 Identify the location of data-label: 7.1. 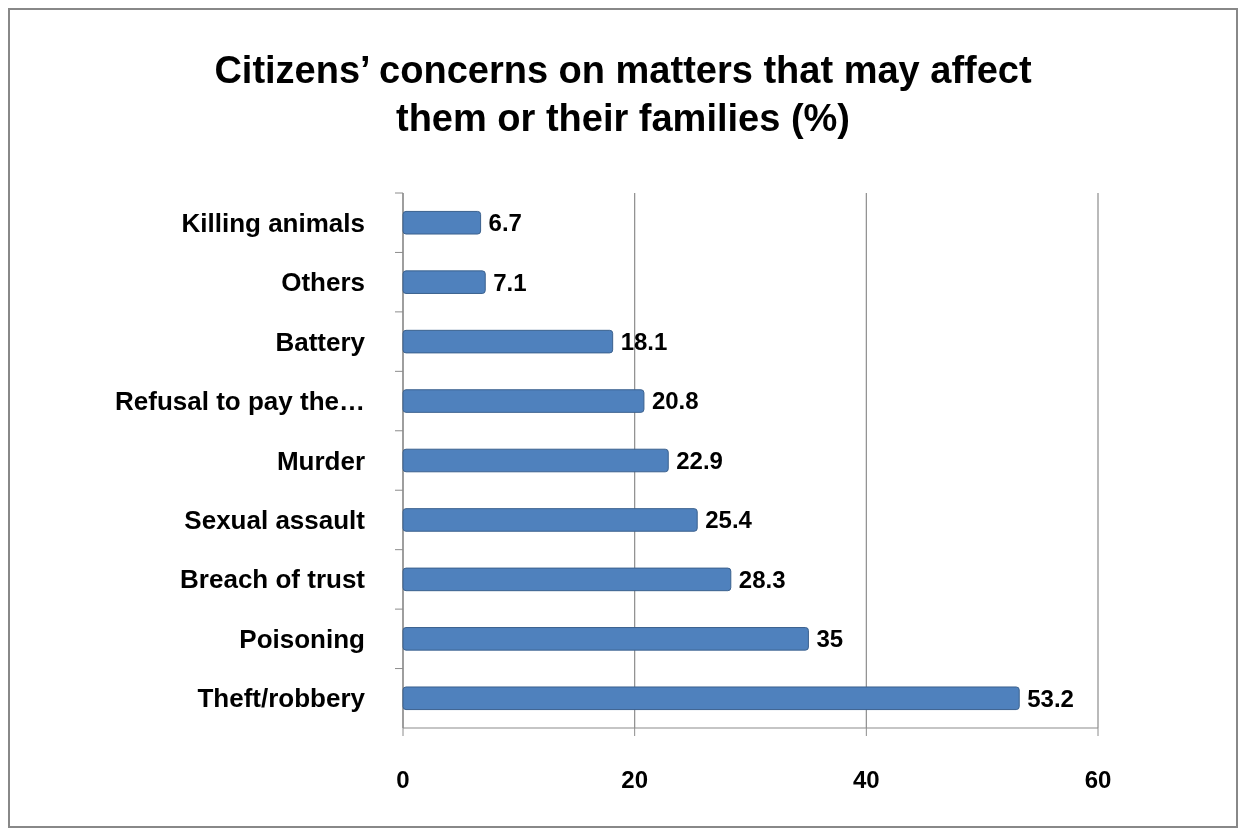
(510, 282).